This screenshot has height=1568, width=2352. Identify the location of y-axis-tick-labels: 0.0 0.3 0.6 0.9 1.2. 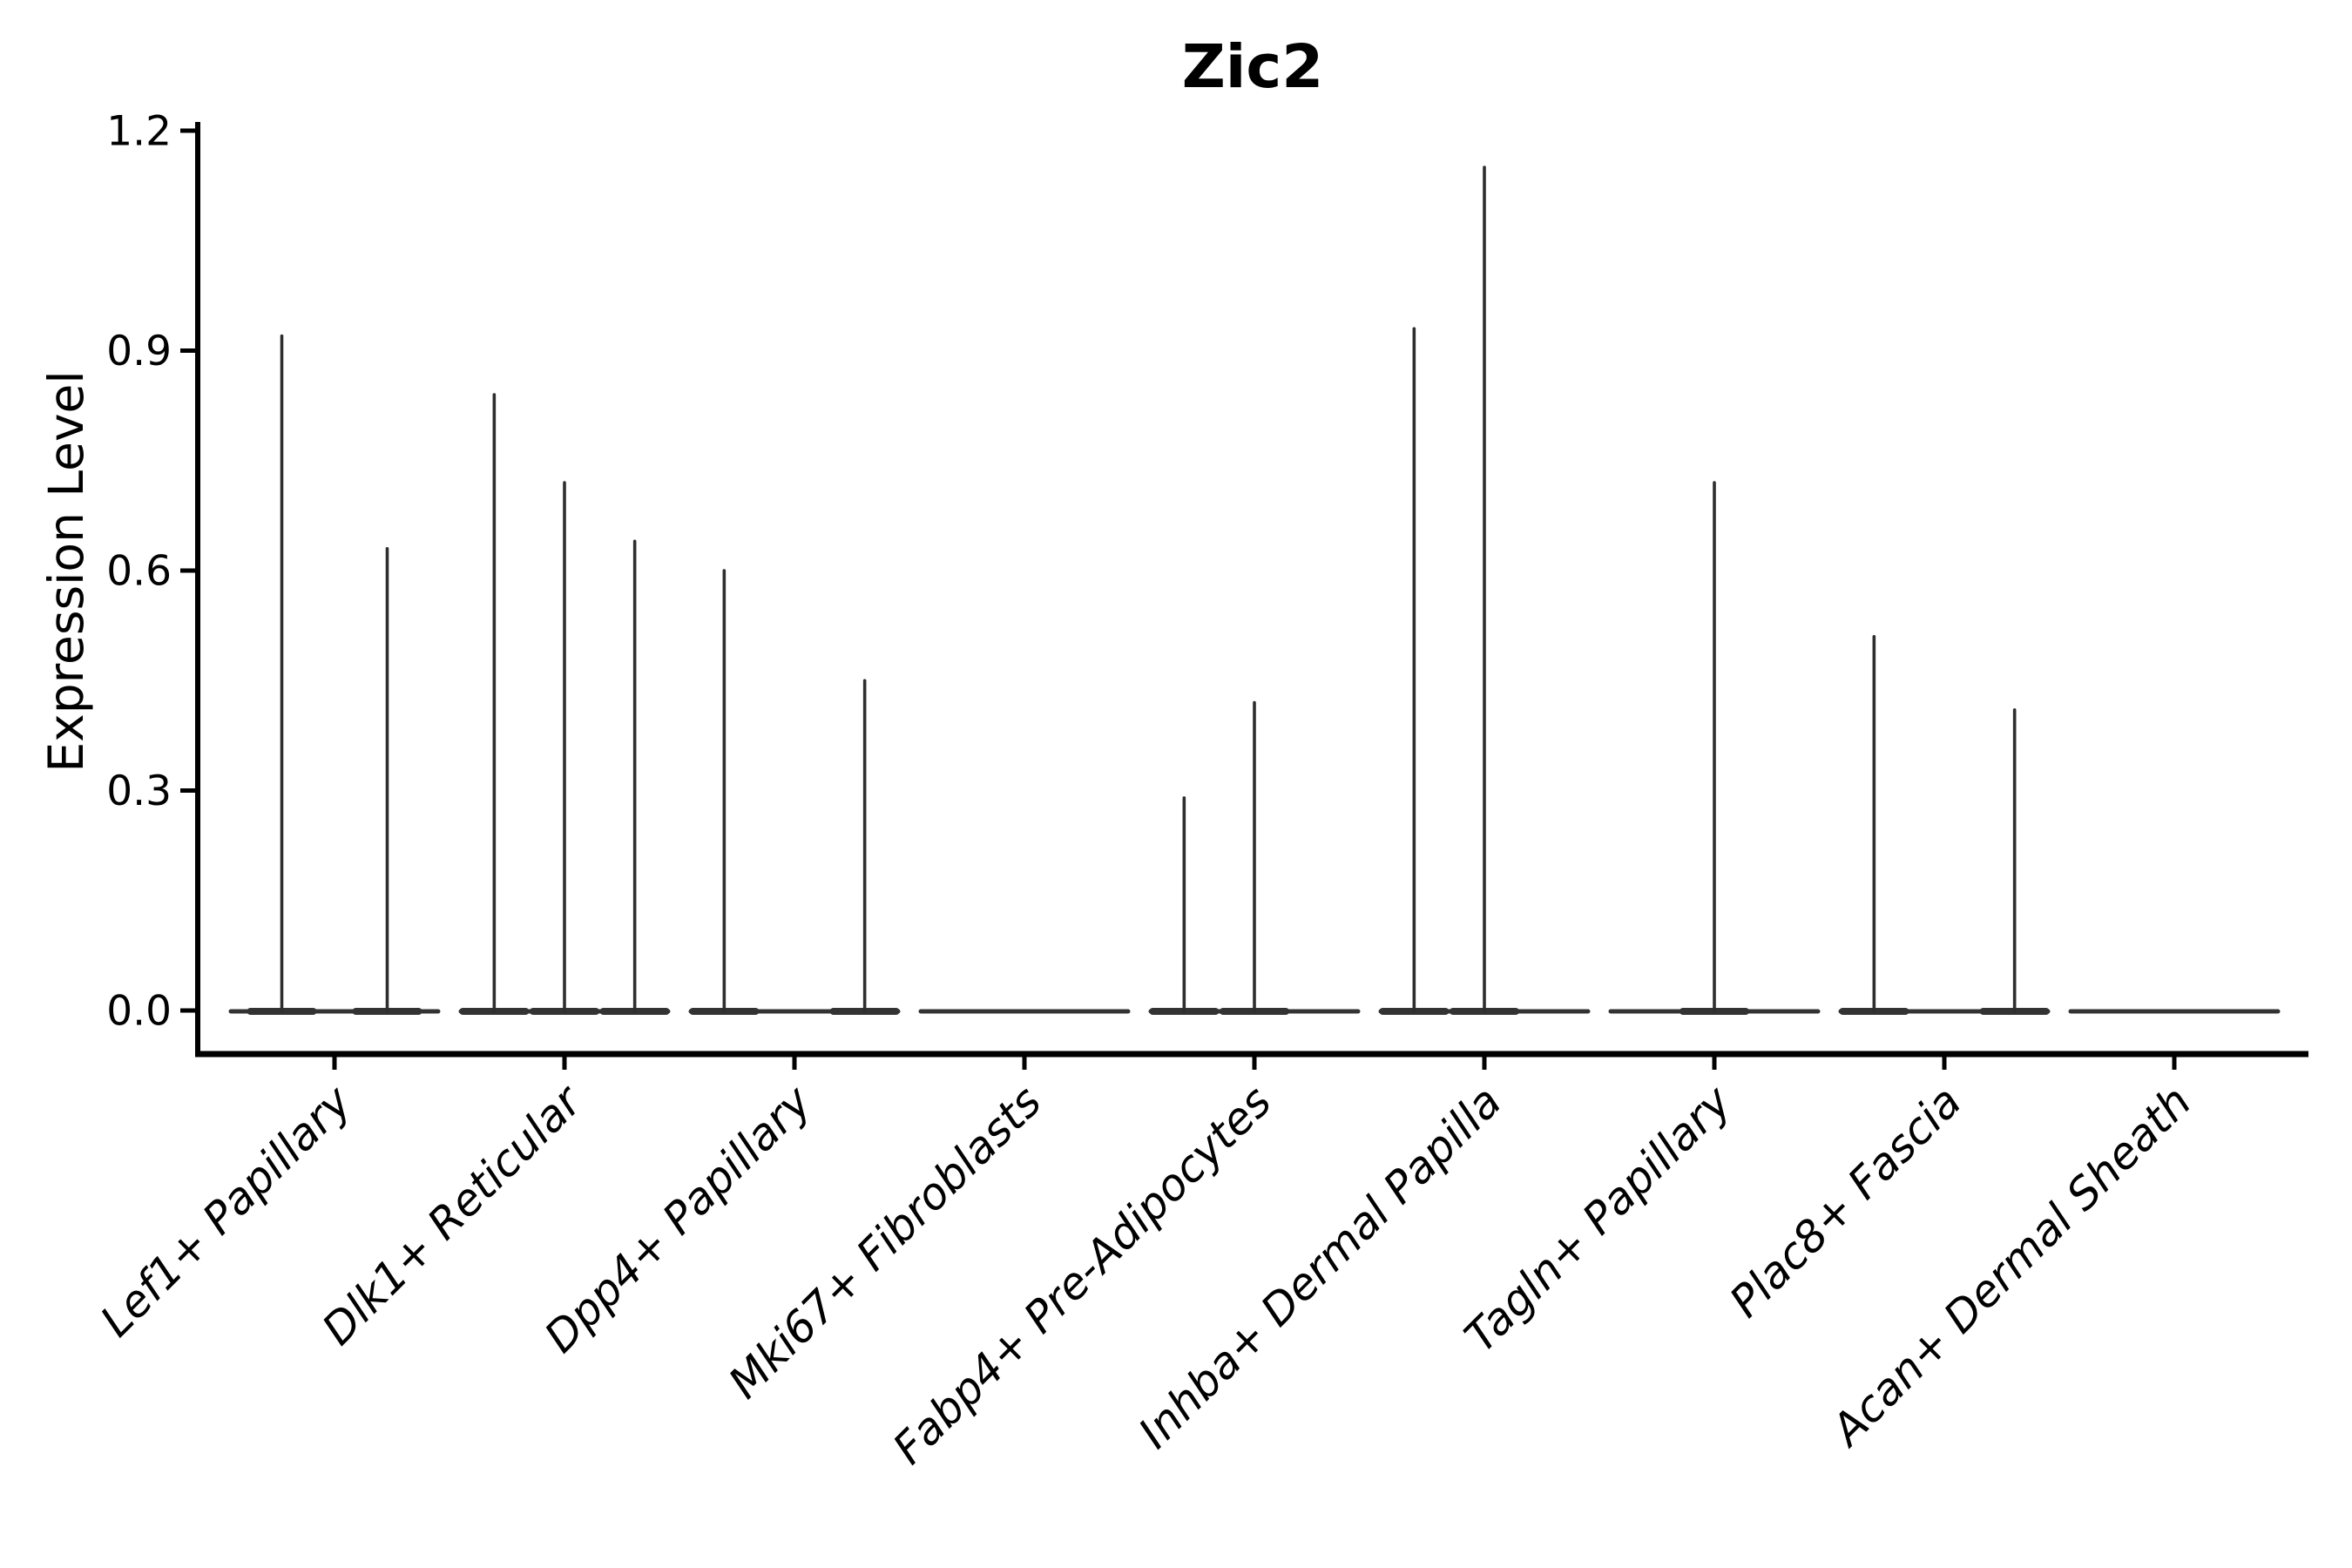
(139, 571).